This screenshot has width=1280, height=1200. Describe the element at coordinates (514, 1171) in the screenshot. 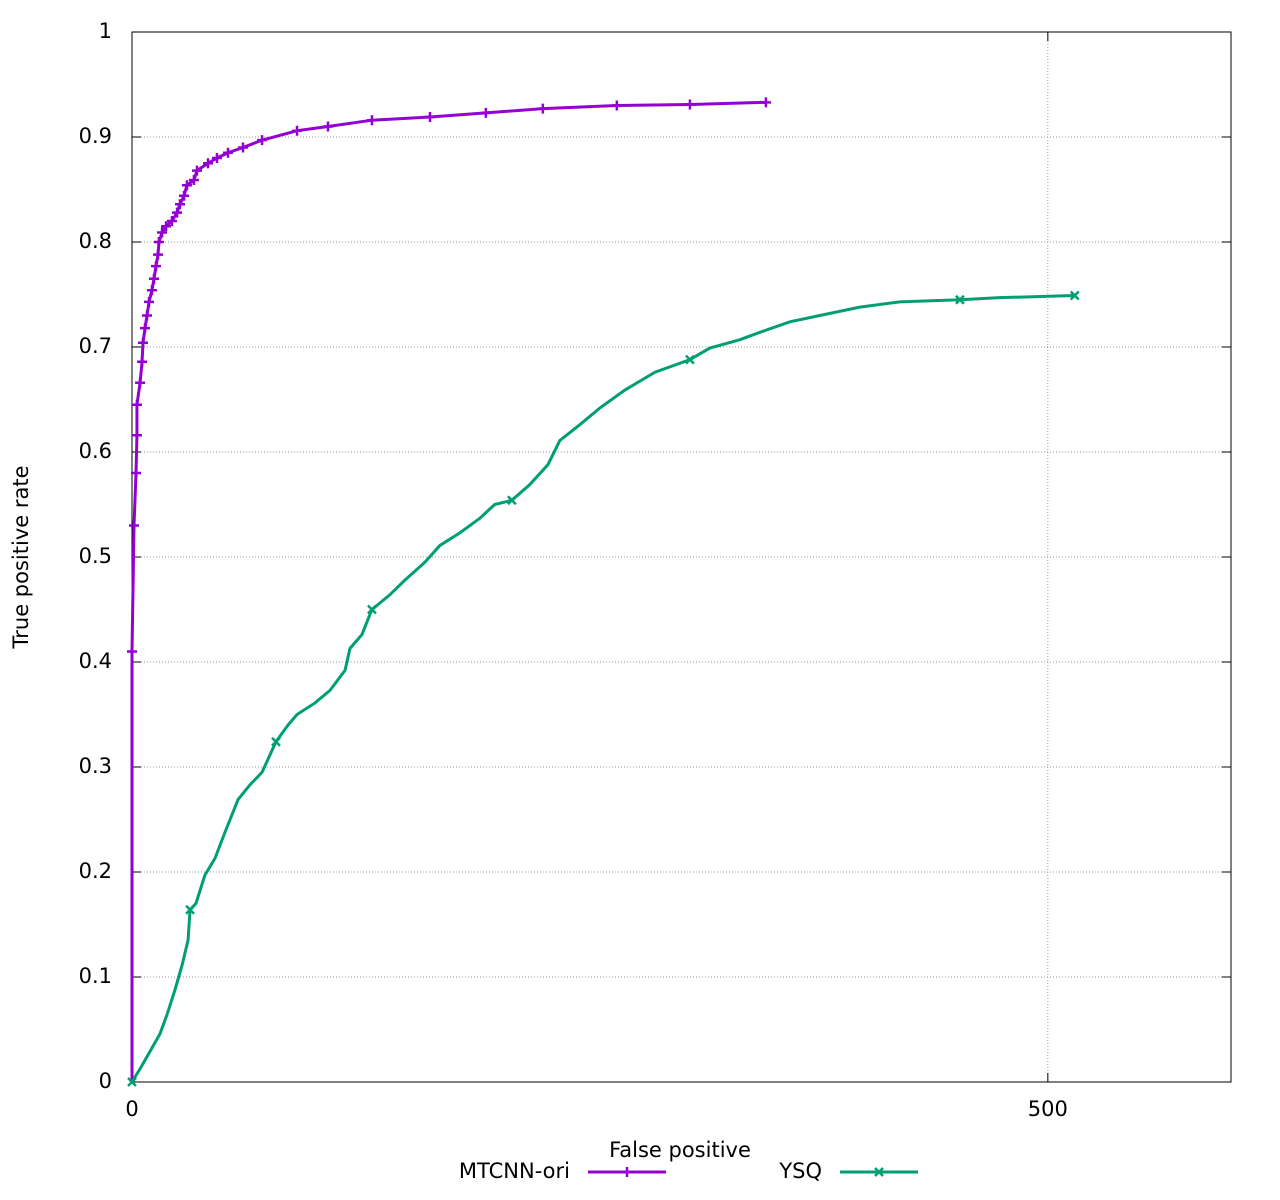

I see `legend-label: MTCNN-ori` at that location.